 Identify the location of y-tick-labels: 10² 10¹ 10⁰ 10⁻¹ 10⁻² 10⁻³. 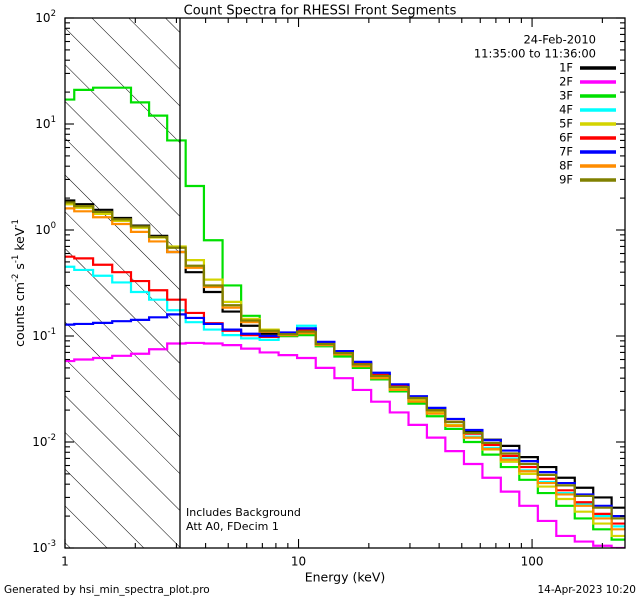
(44, 282).